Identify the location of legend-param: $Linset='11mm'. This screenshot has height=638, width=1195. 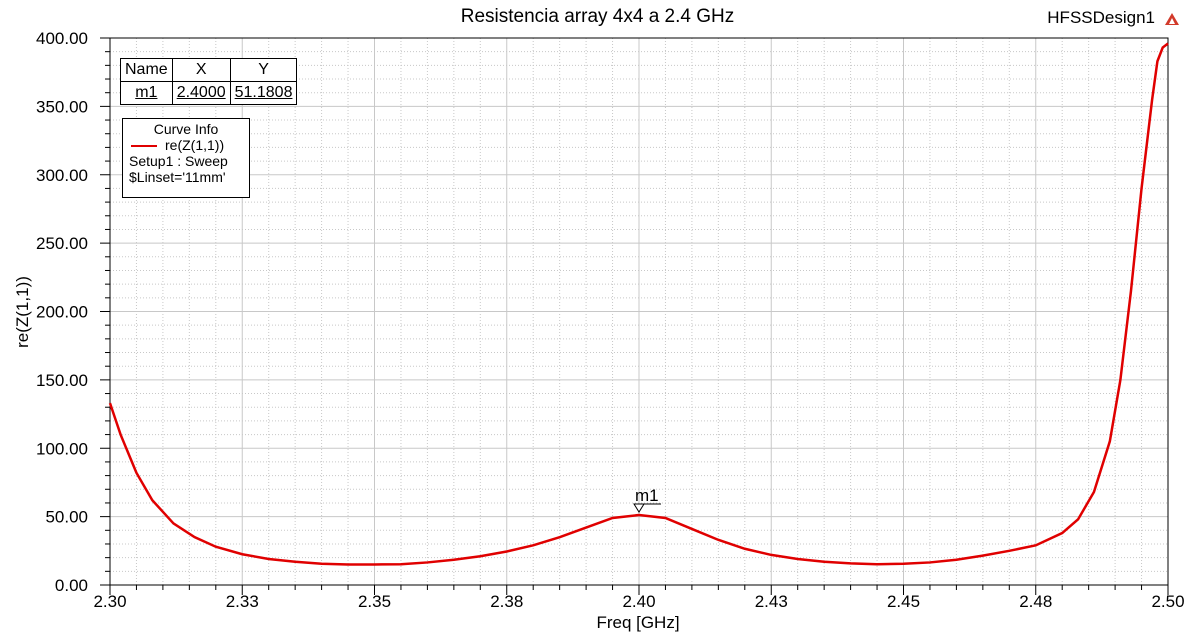
(177, 177).